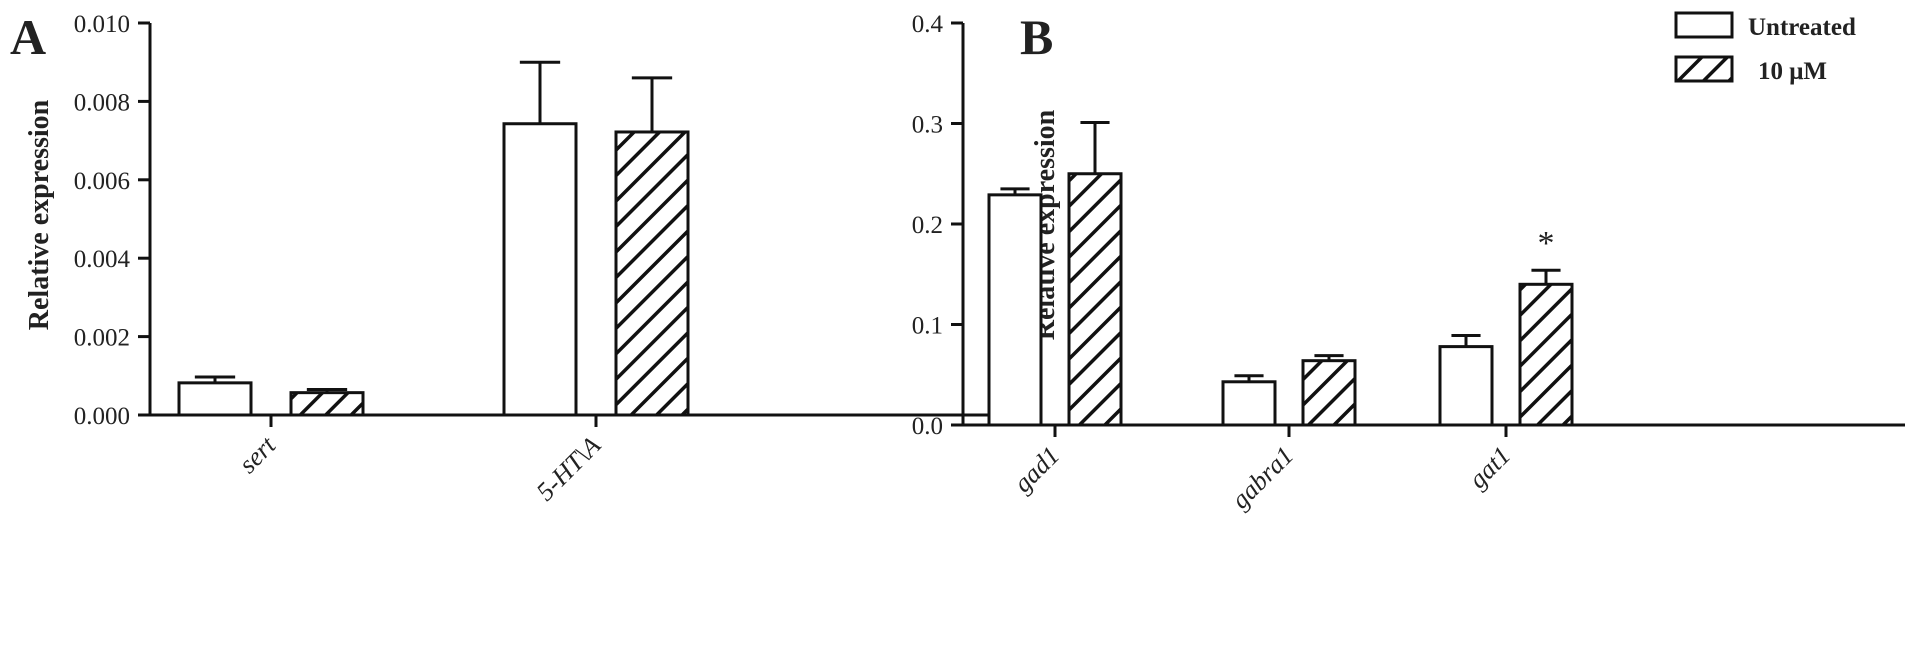  What do you see at coordinates (1792, 71) in the screenshot?
I see `legend-label-treated: 10 μM` at bounding box center [1792, 71].